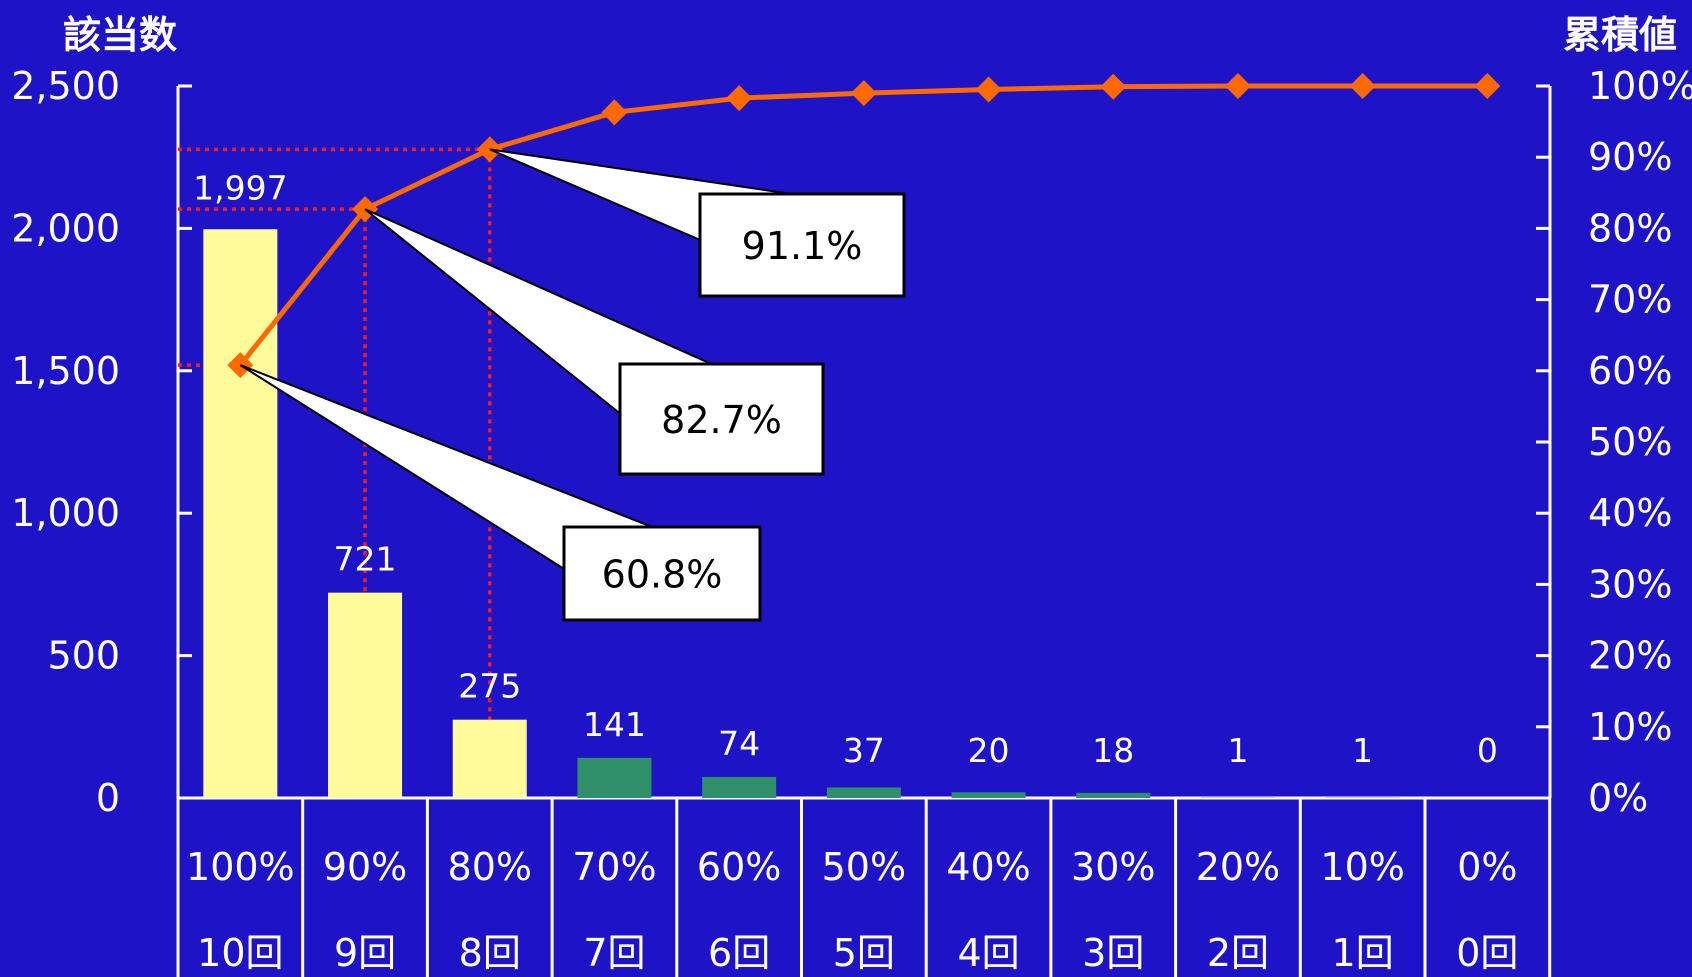  I want to click on callout: 91.1%, so click(697, 223).